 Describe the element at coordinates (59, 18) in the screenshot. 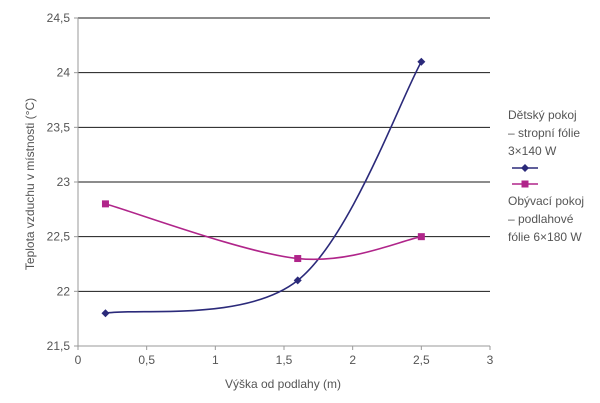

I see `y-tick-label: 24,5` at that location.